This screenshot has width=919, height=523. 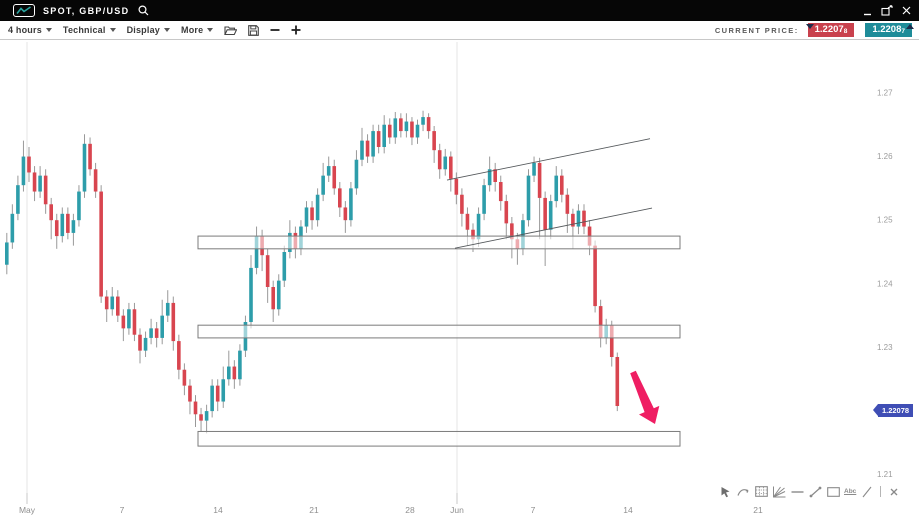 I want to click on svg-text: Jun, so click(x=457, y=510).